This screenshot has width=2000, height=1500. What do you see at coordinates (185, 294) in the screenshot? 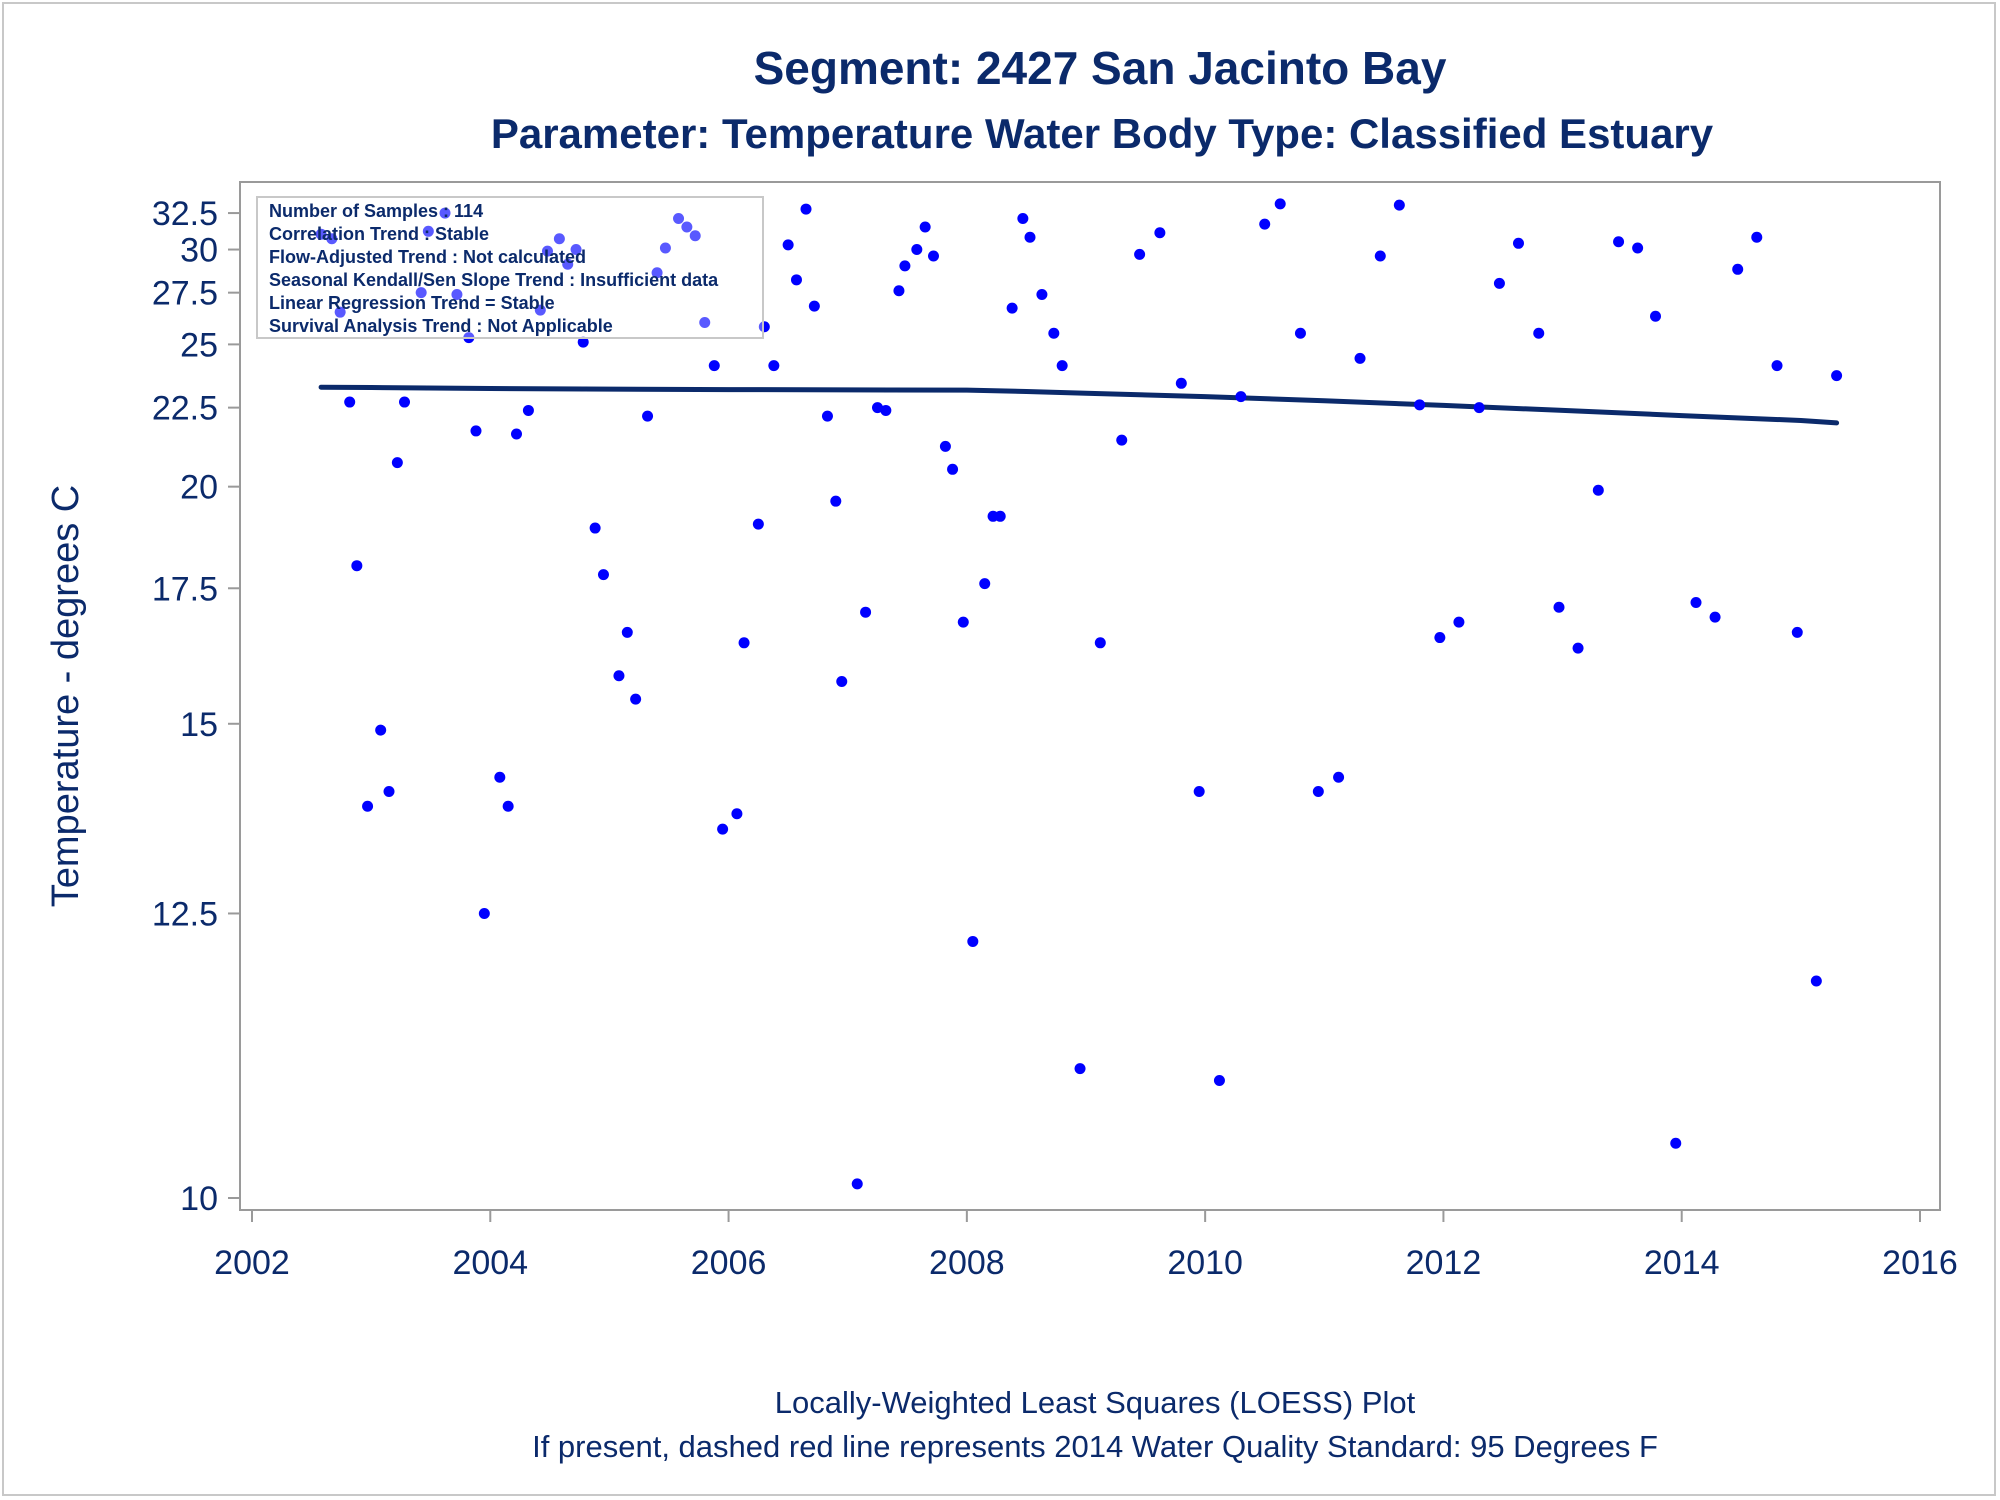
I see `y-tick-label: 27.5` at bounding box center [185, 294].